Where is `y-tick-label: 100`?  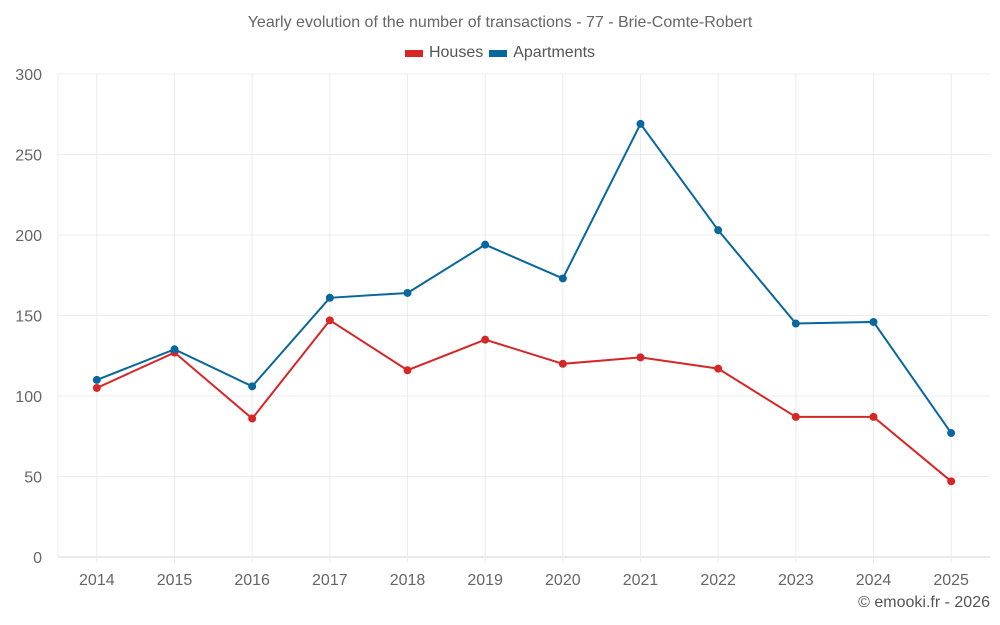
y-tick-label: 100 is located at coordinates (28, 397).